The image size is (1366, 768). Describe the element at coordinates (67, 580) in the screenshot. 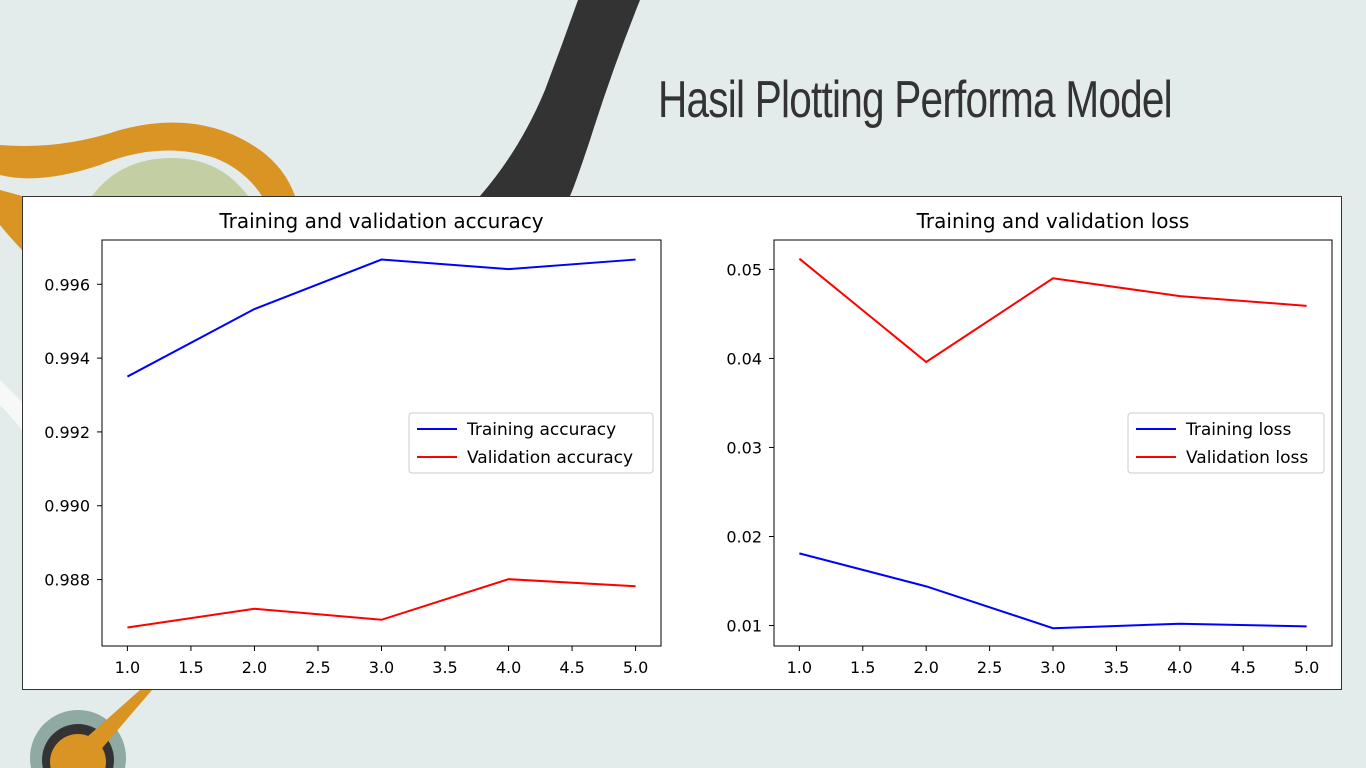

I see `y-tick-label: 0.988` at that location.